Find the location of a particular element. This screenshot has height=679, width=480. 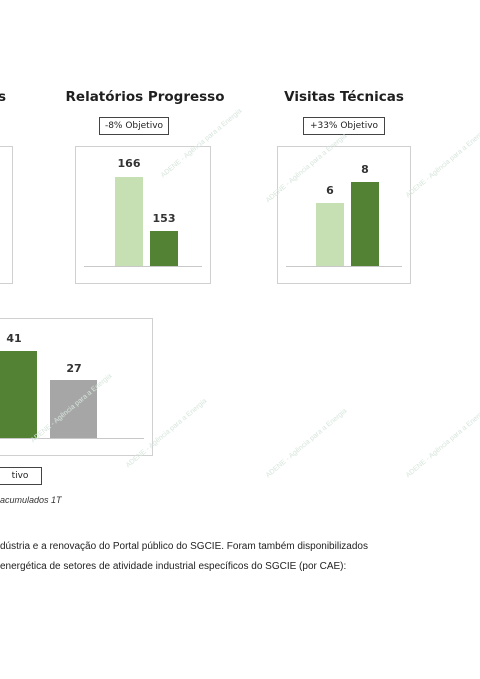

objective-badge-relatorios: -8% Objetivo is located at coordinates (134, 126).